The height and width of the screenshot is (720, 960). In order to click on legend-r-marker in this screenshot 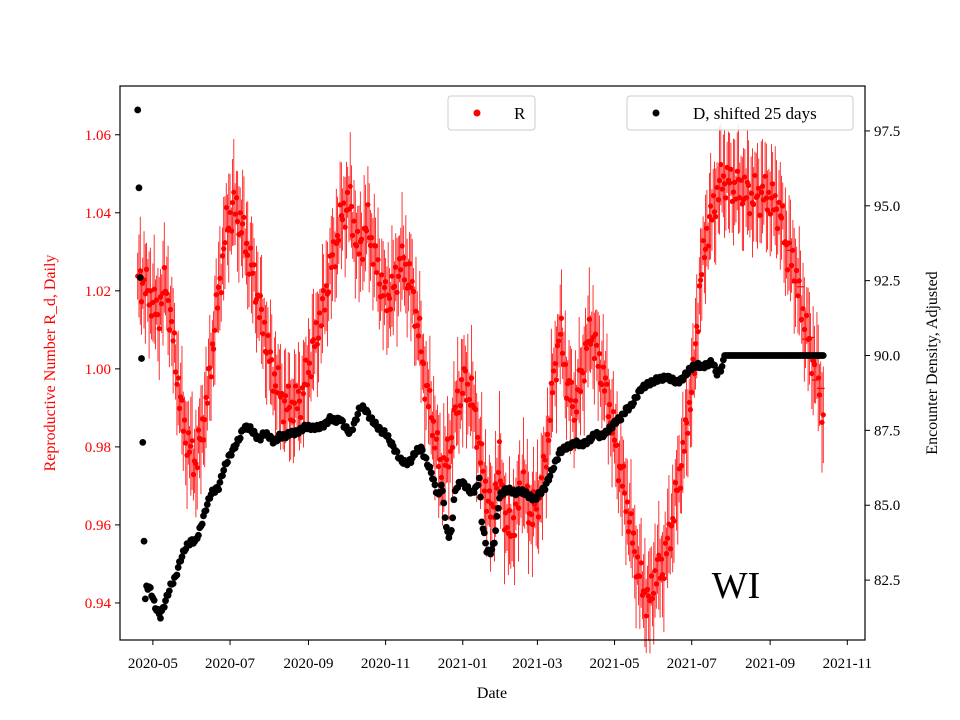, I will do `click(477, 113)`.